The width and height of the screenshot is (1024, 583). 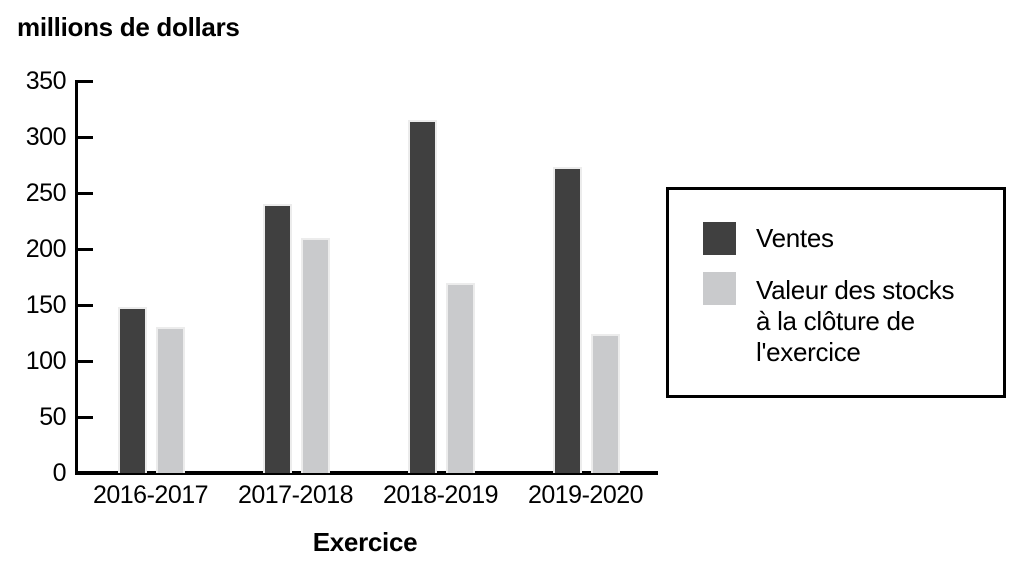 I want to click on y-axis-tick-label: 50, so click(x=52, y=417).